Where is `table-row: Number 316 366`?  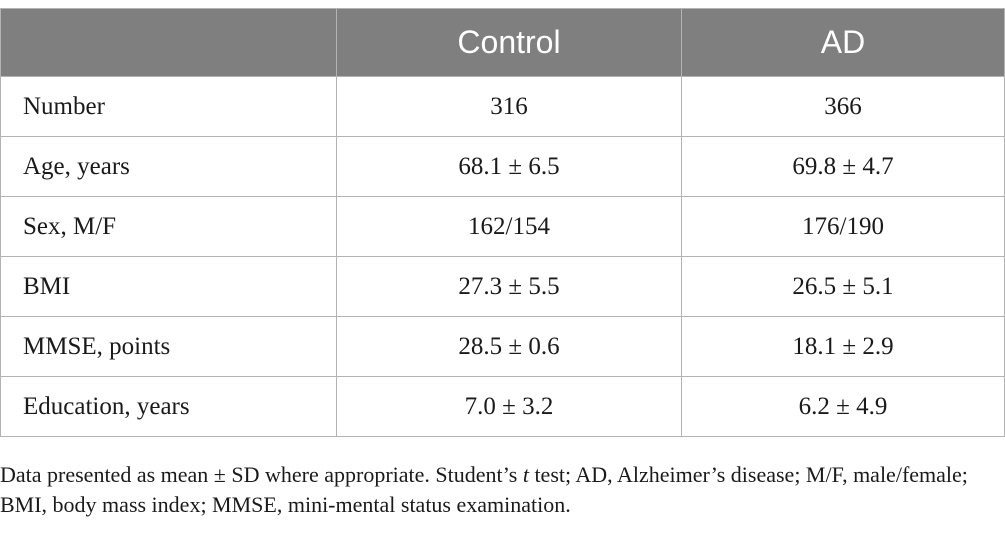
table-row: Number 316 366 is located at coordinates (502, 106).